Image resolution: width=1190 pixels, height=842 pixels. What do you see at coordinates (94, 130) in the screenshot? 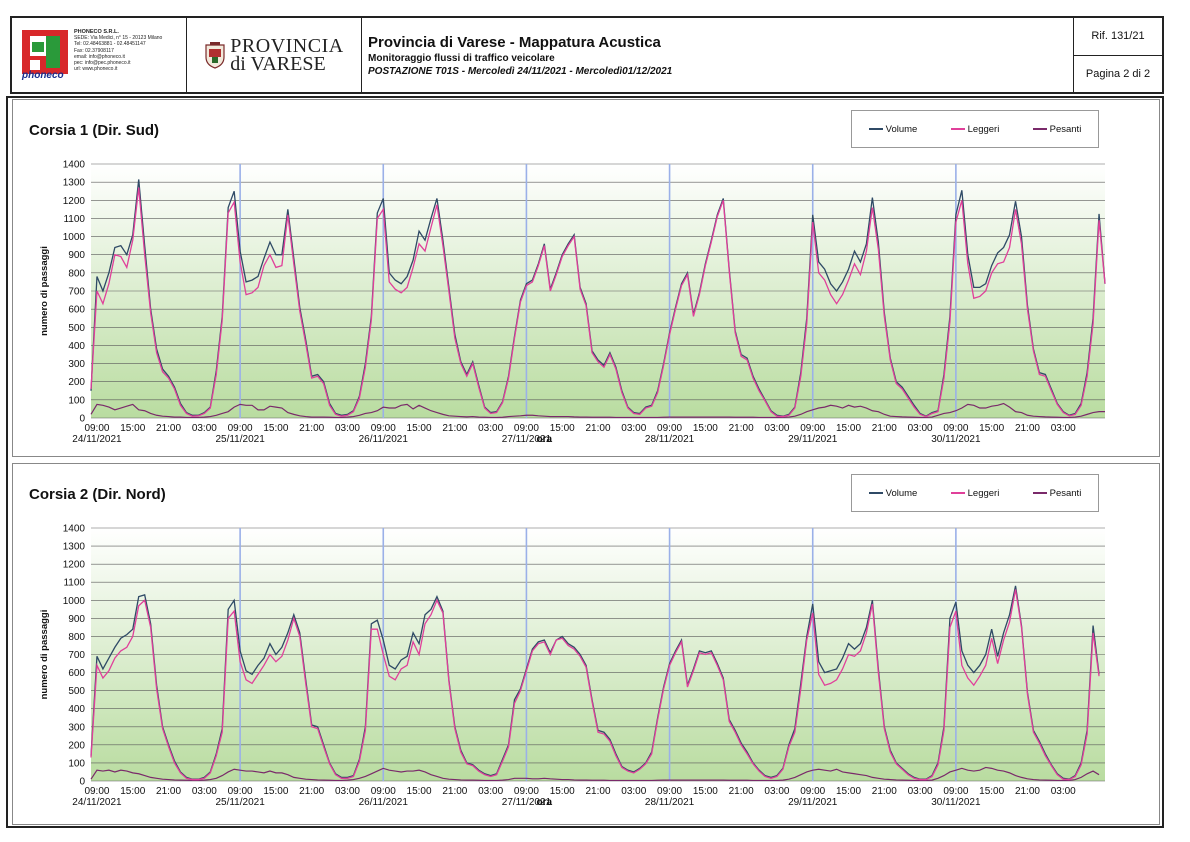
I see `chart-title: Corsia 1 (Dir. Sud)` at bounding box center [94, 130].